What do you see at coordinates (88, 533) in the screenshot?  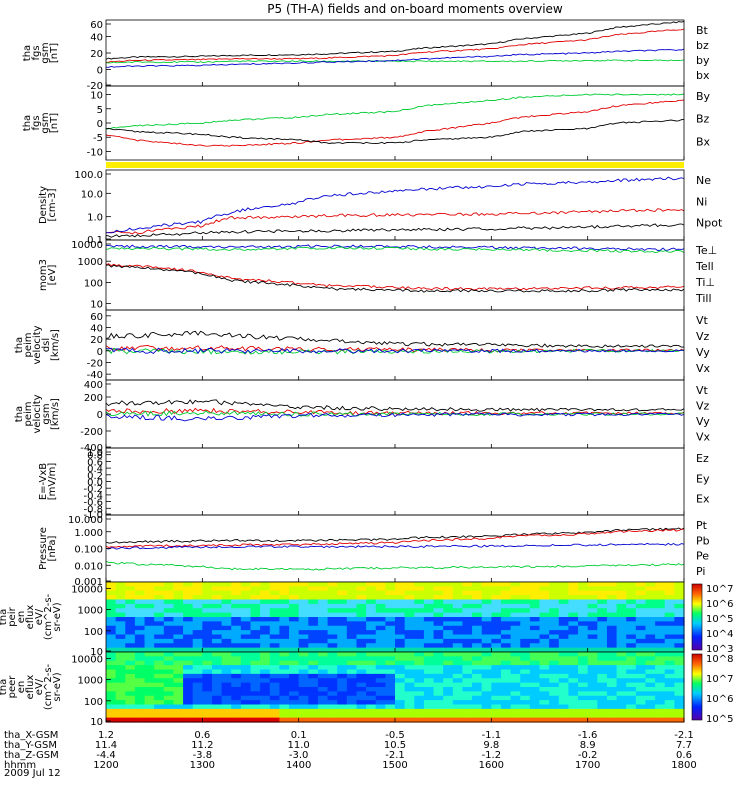 I see `y-tick-label: 1.000` at bounding box center [88, 533].